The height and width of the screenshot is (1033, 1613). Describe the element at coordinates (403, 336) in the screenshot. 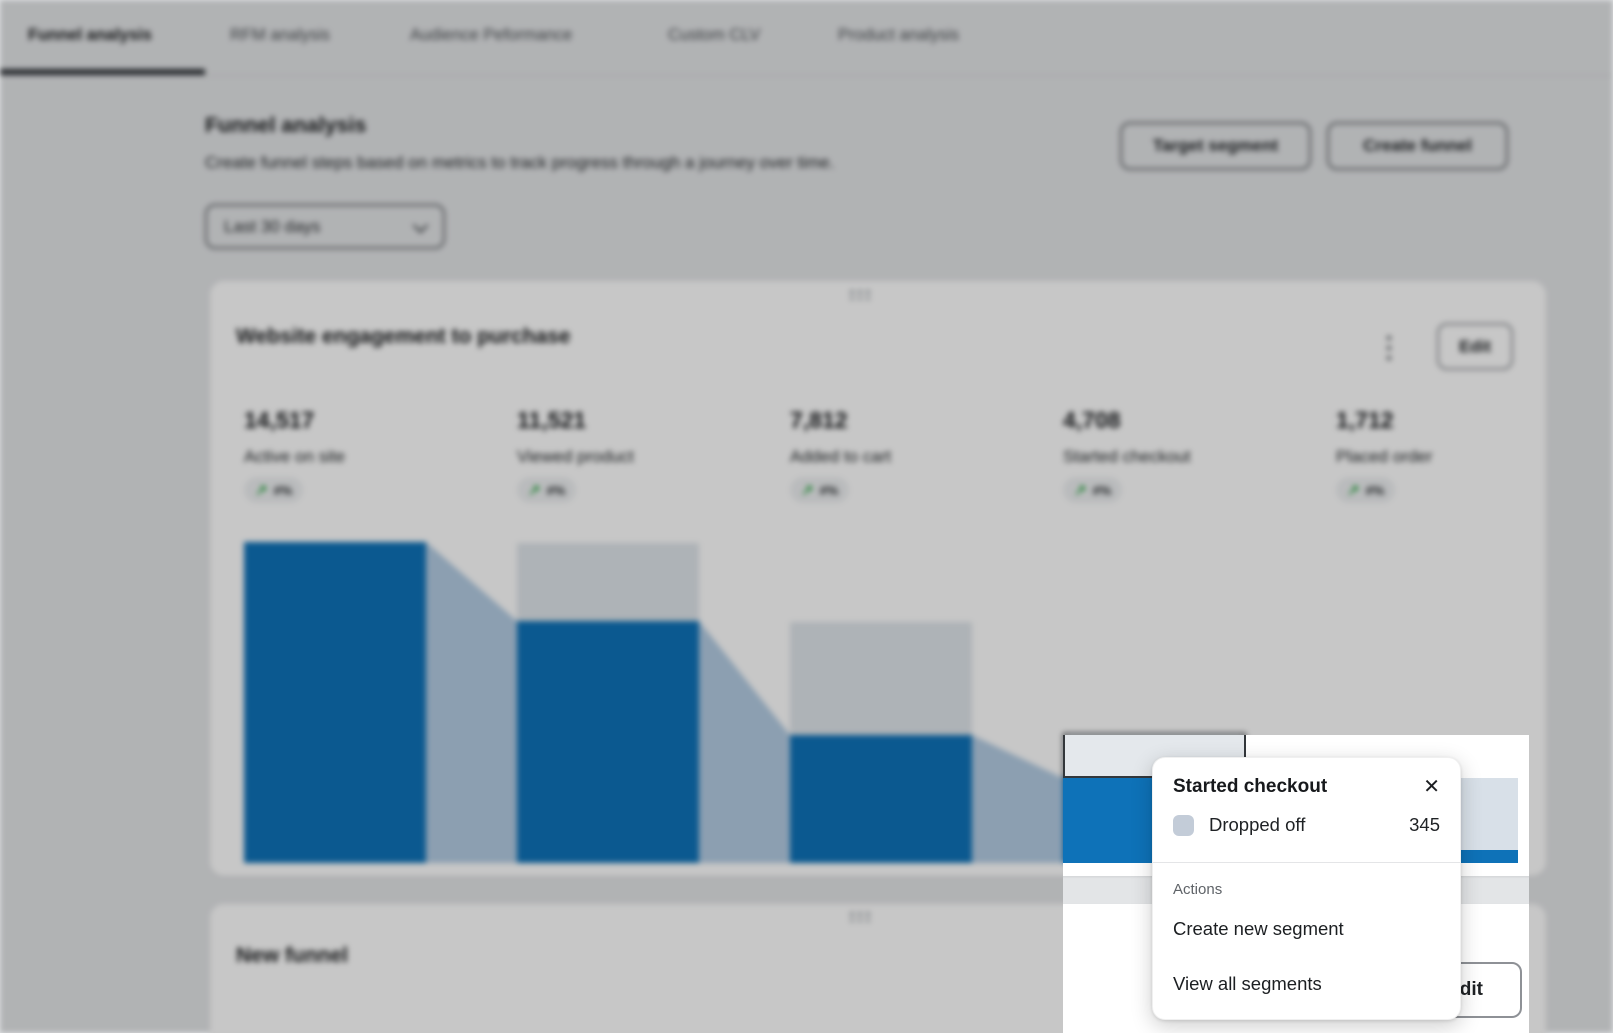

I see `funnel-card-title: Website engagement to purchase` at that location.